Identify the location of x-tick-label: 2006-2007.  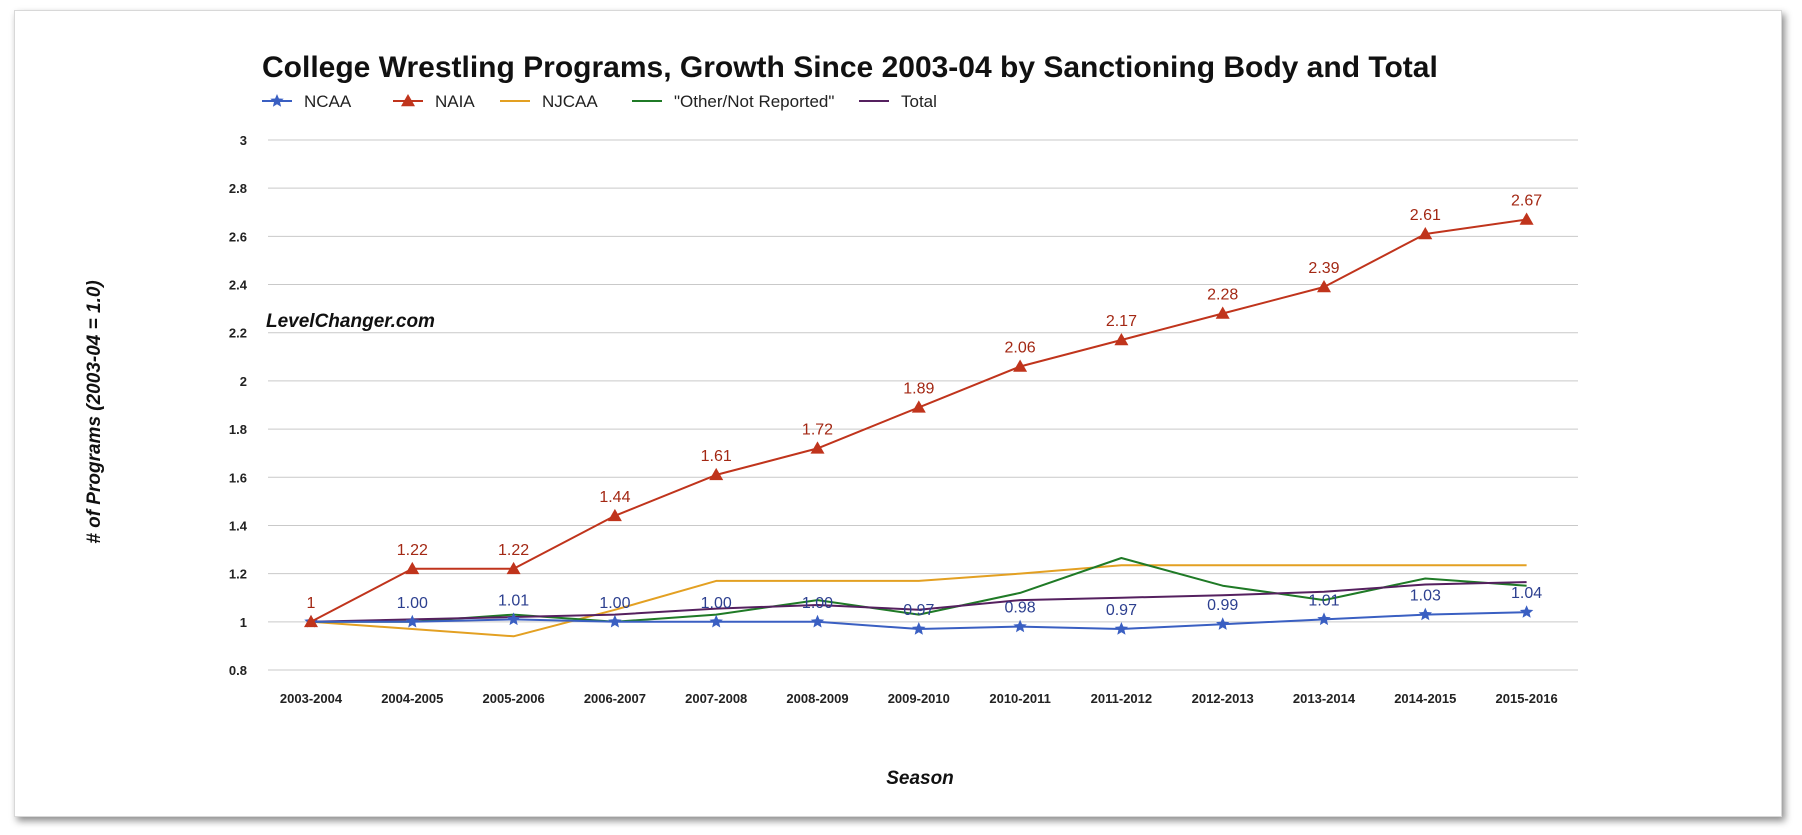
(615, 698).